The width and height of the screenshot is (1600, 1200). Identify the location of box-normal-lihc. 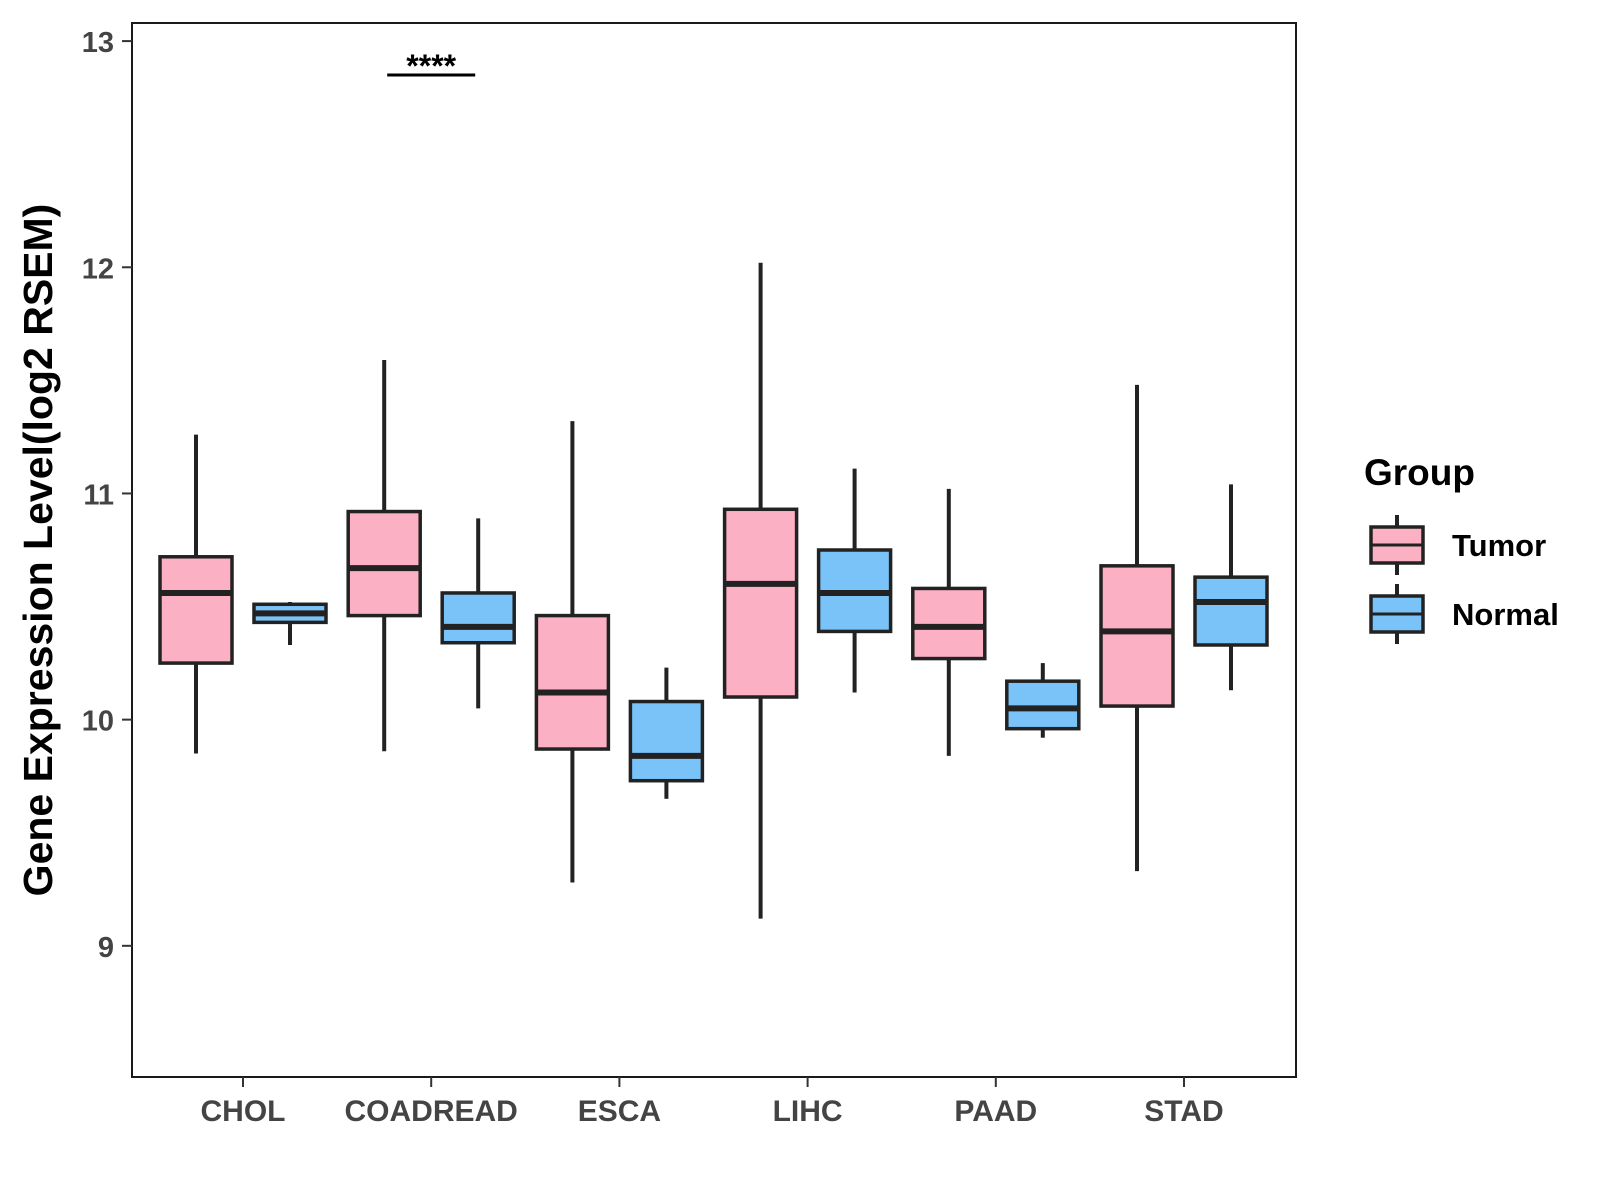
(854, 580).